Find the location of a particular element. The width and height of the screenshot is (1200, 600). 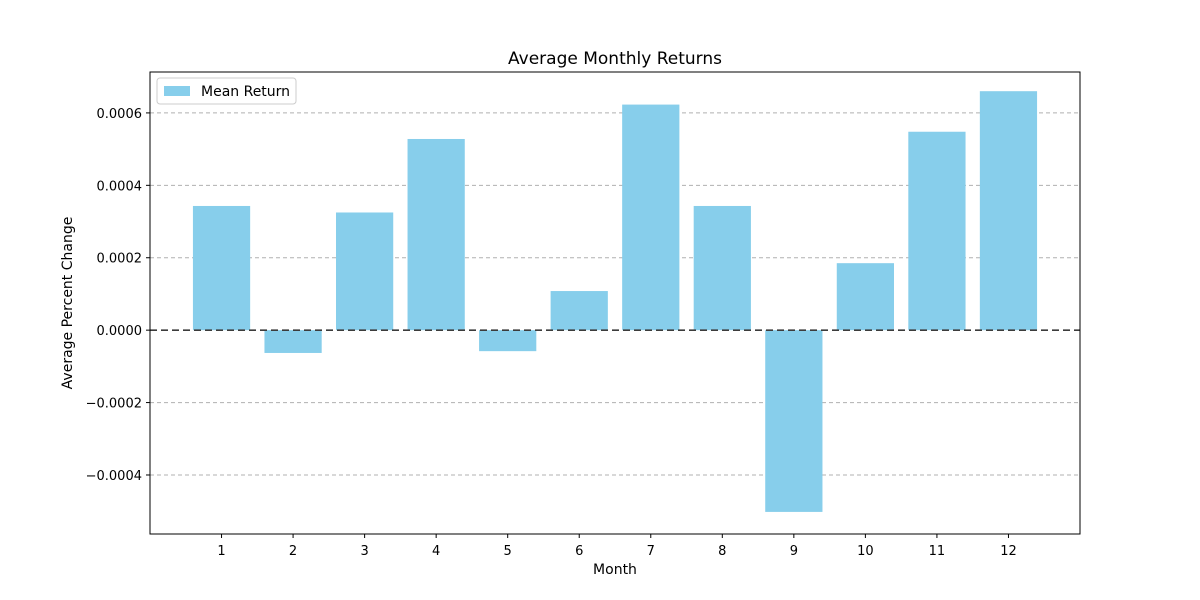

legend-swatch is located at coordinates (177, 91).